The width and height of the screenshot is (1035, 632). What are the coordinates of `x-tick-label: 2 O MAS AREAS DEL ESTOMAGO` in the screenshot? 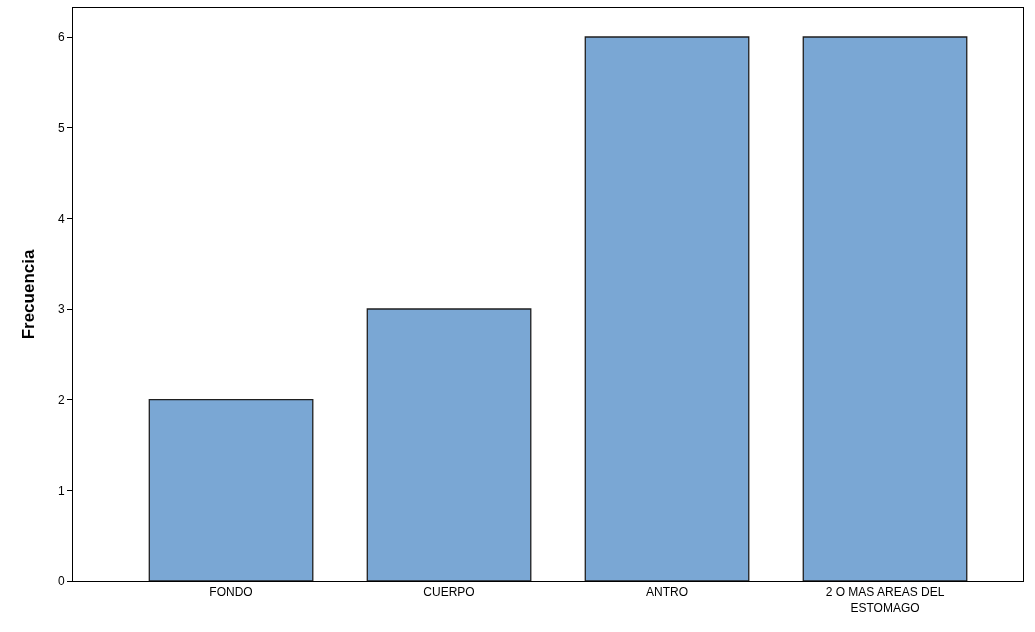 It's located at (885, 600).